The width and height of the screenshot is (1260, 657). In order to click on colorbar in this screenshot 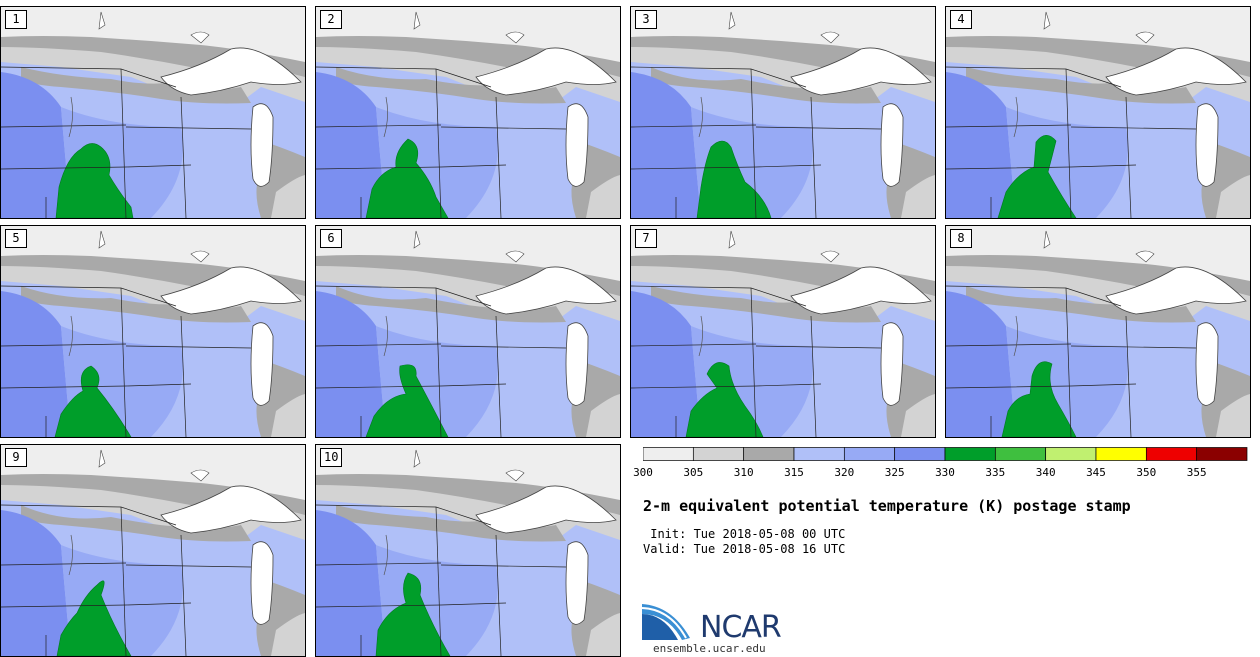, I will do `click(945, 454)`.